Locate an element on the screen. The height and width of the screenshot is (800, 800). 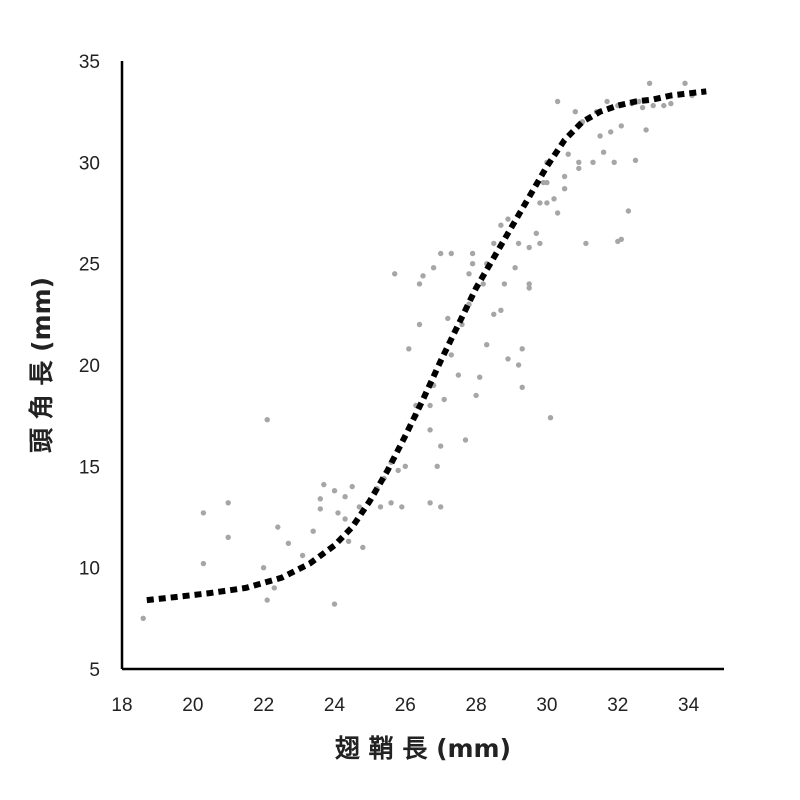
x-tick-label: 30 is located at coordinates (546, 705).